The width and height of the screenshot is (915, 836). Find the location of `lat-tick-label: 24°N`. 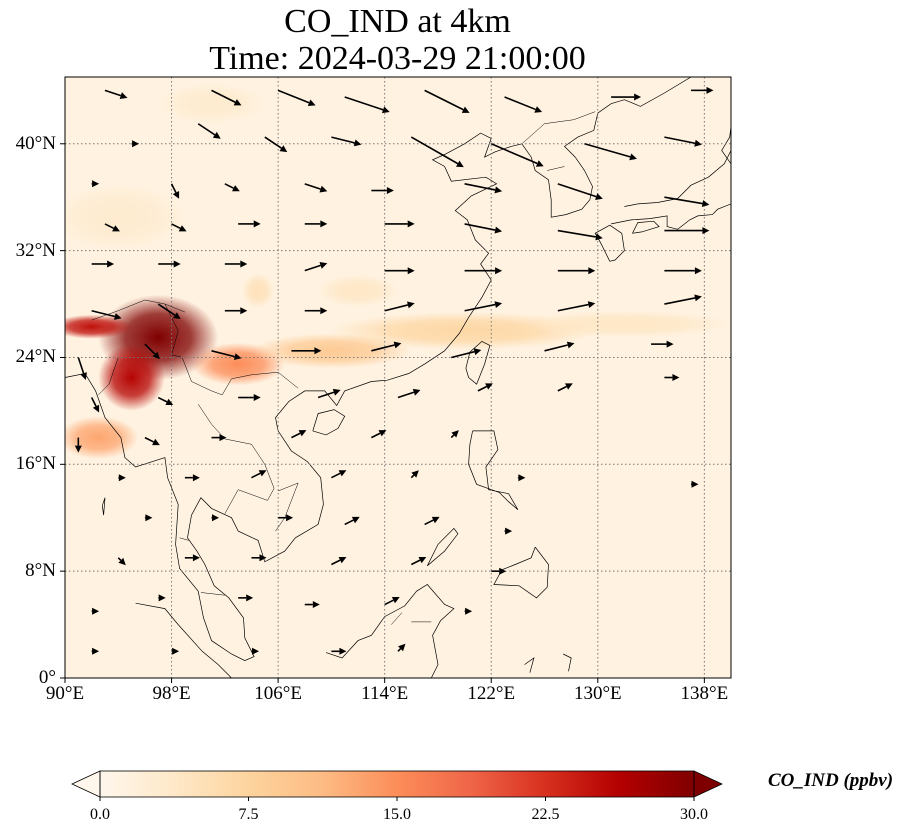

lat-tick-label: 24°N is located at coordinates (35, 357).